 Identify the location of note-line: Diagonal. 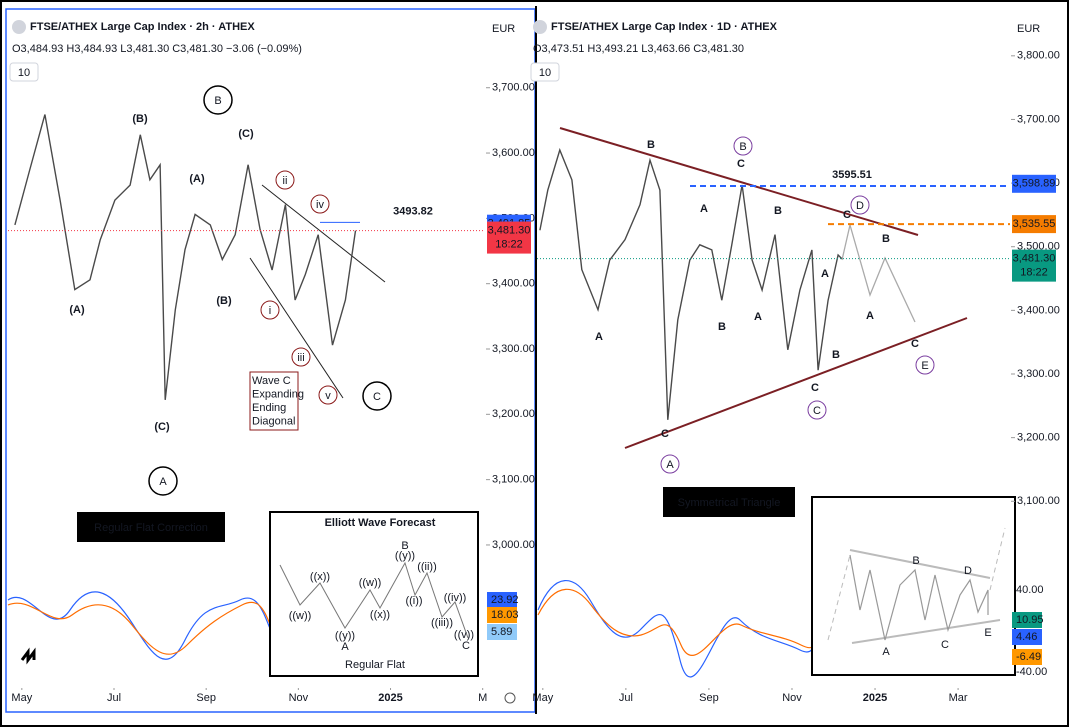
(273, 421).